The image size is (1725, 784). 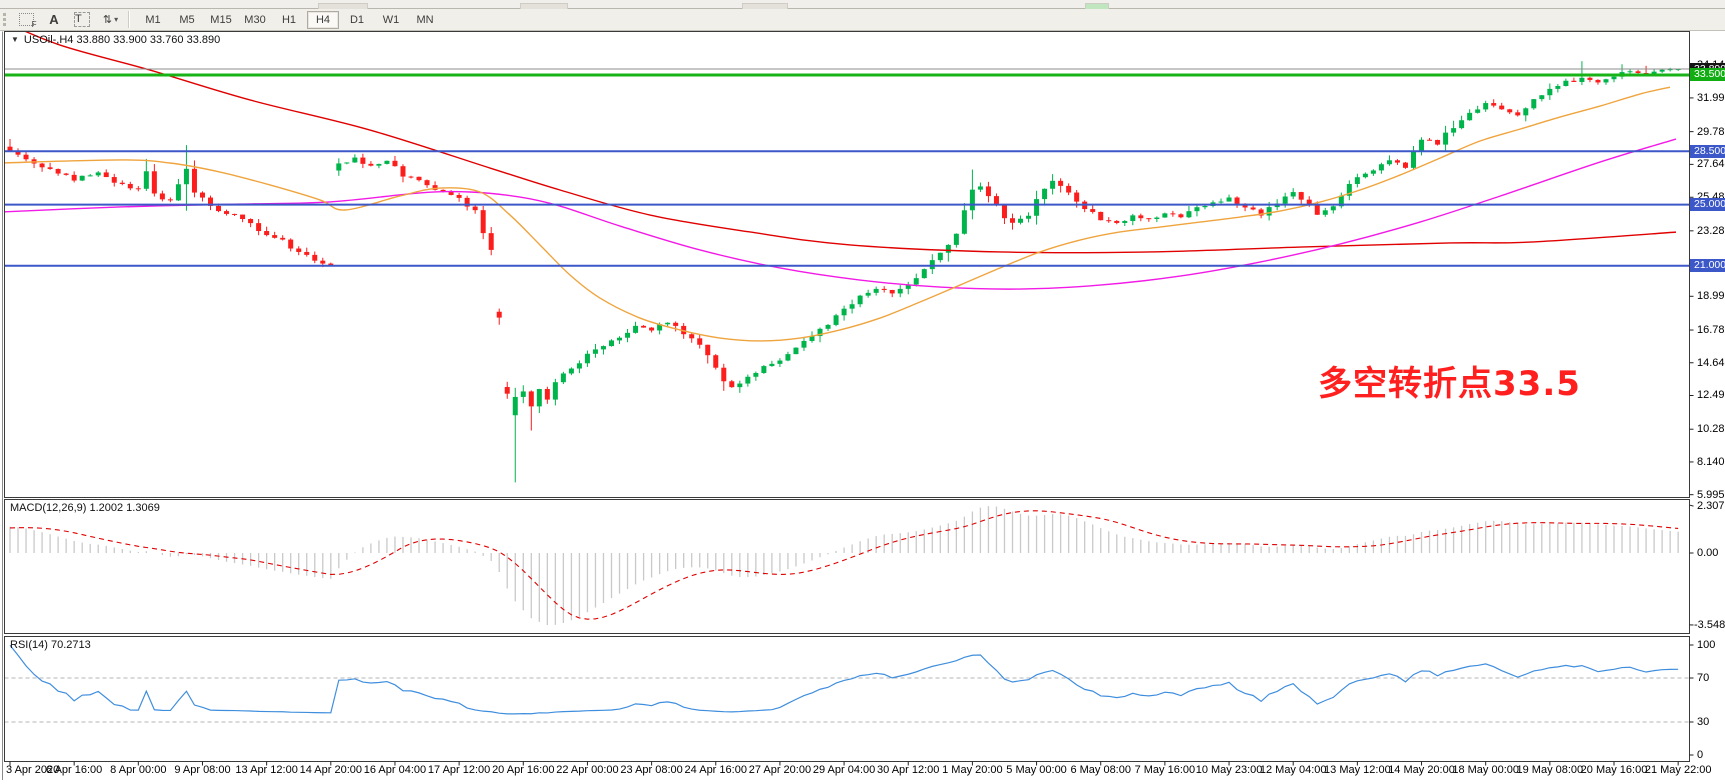 What do you see at coordinates (330, 770) in the screenshot?
I see `time-axis-label: 14 Apr 20:00` at bounding box center [330, 770].